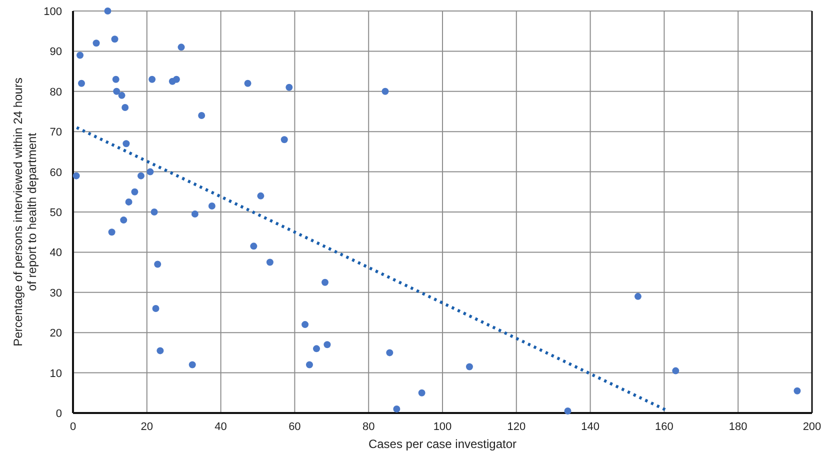  What do you see at coordinates (73, 427) in the screenshot?
I see `x-tick-label: 0` at bounding box center [73, 427].